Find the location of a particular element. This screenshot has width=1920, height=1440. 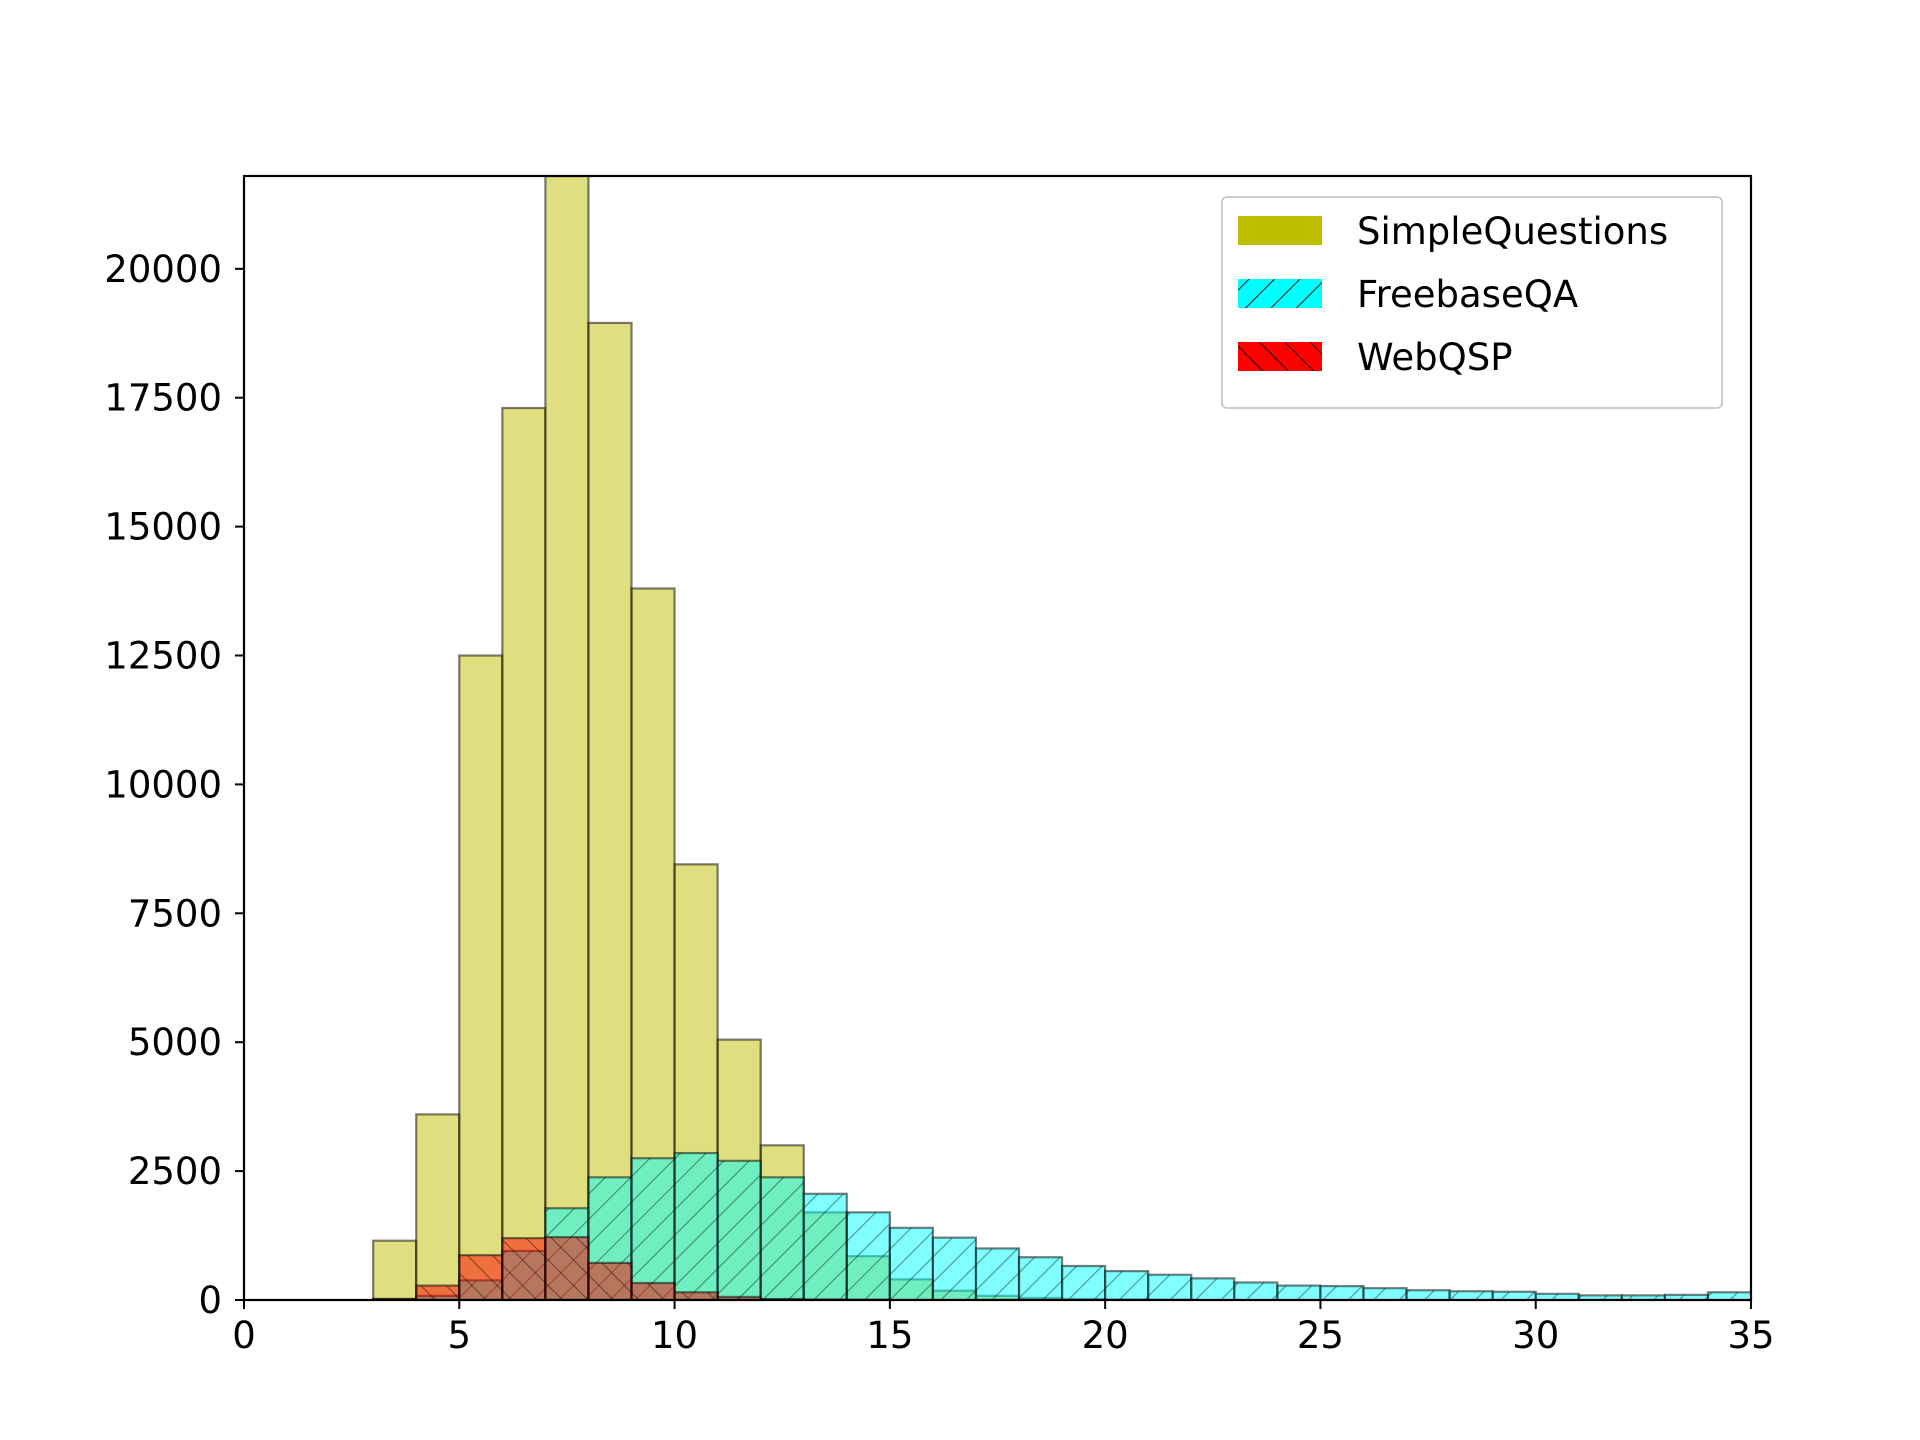

legend-swatch-hatch-webqsp is located at coordinates (1280, 356).